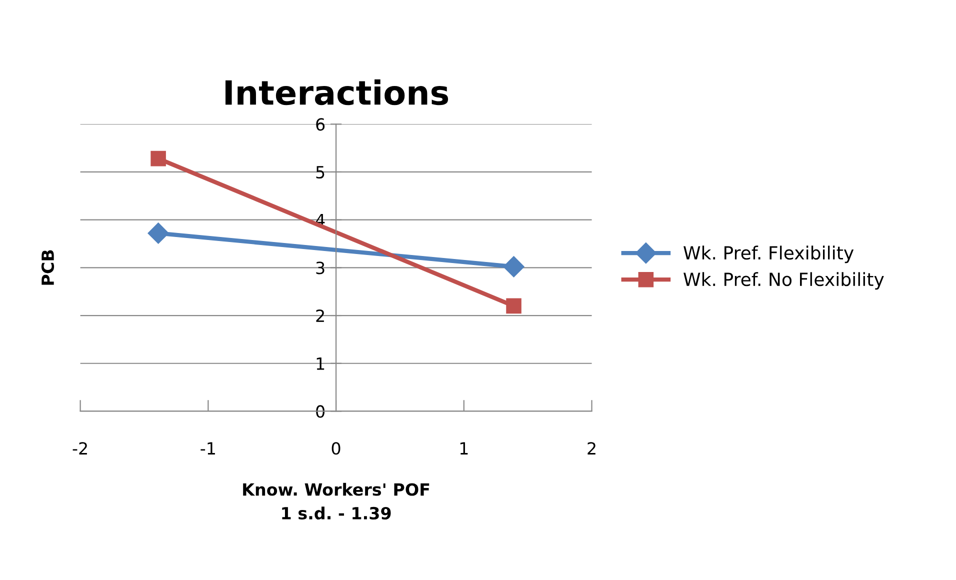 Image resolution: width=956 pixels, height=580 pixels. I want to click on y-tick-label: 2, so click(320, 315).